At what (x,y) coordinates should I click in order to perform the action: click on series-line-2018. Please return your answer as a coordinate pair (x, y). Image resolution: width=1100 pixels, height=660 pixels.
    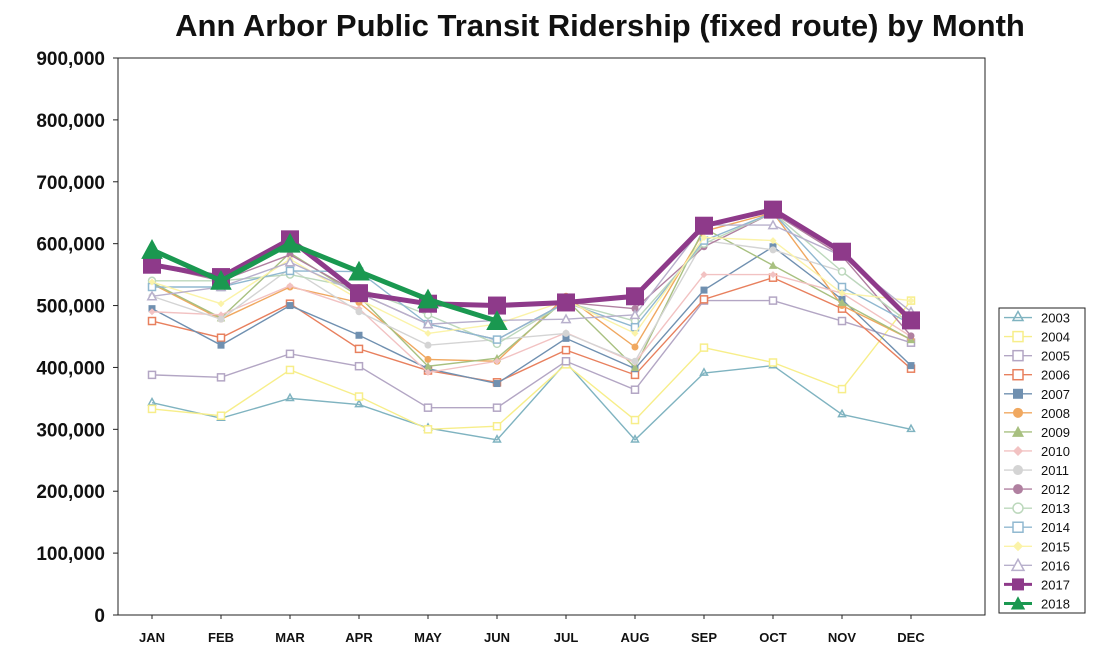
    Looking at the image, I should click on (324, 282).